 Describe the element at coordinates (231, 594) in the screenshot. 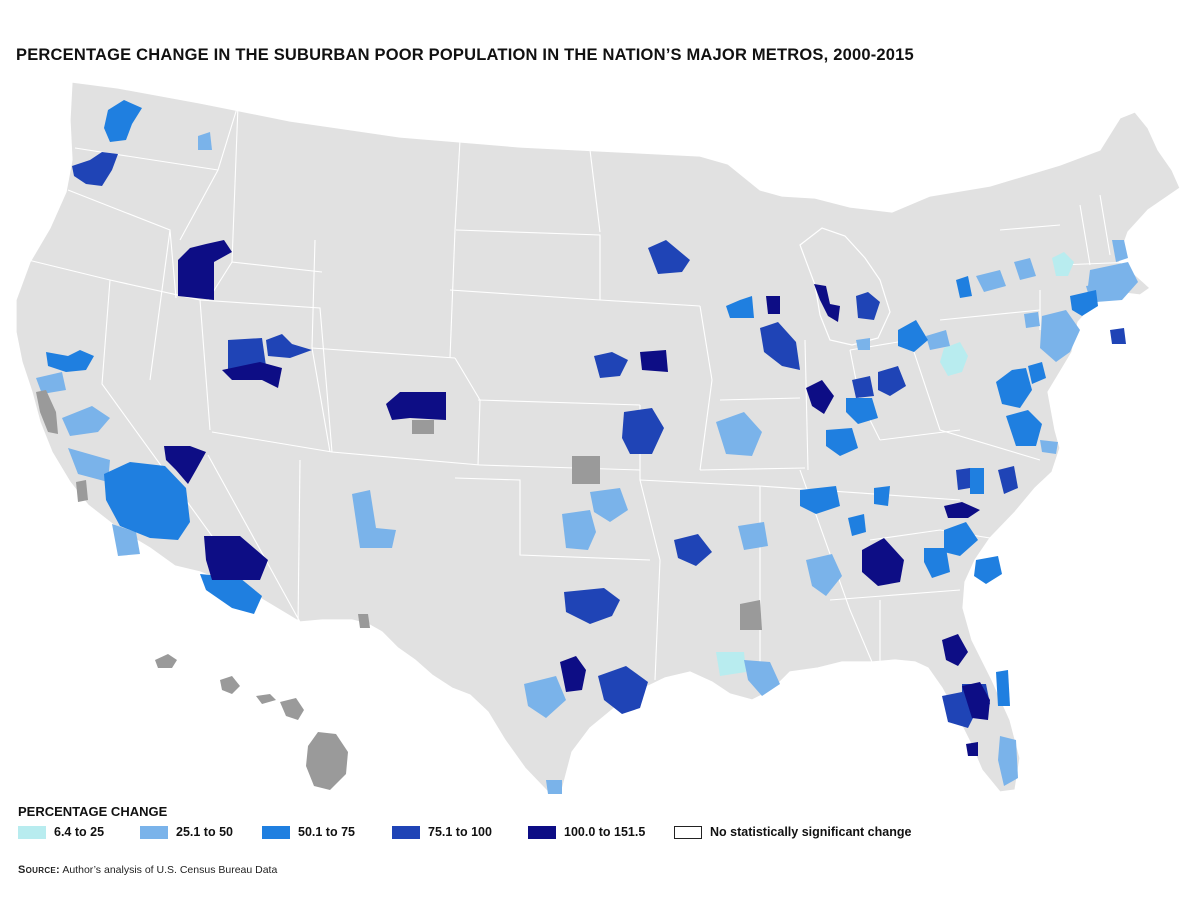

I see `metro-tucson` at that location.